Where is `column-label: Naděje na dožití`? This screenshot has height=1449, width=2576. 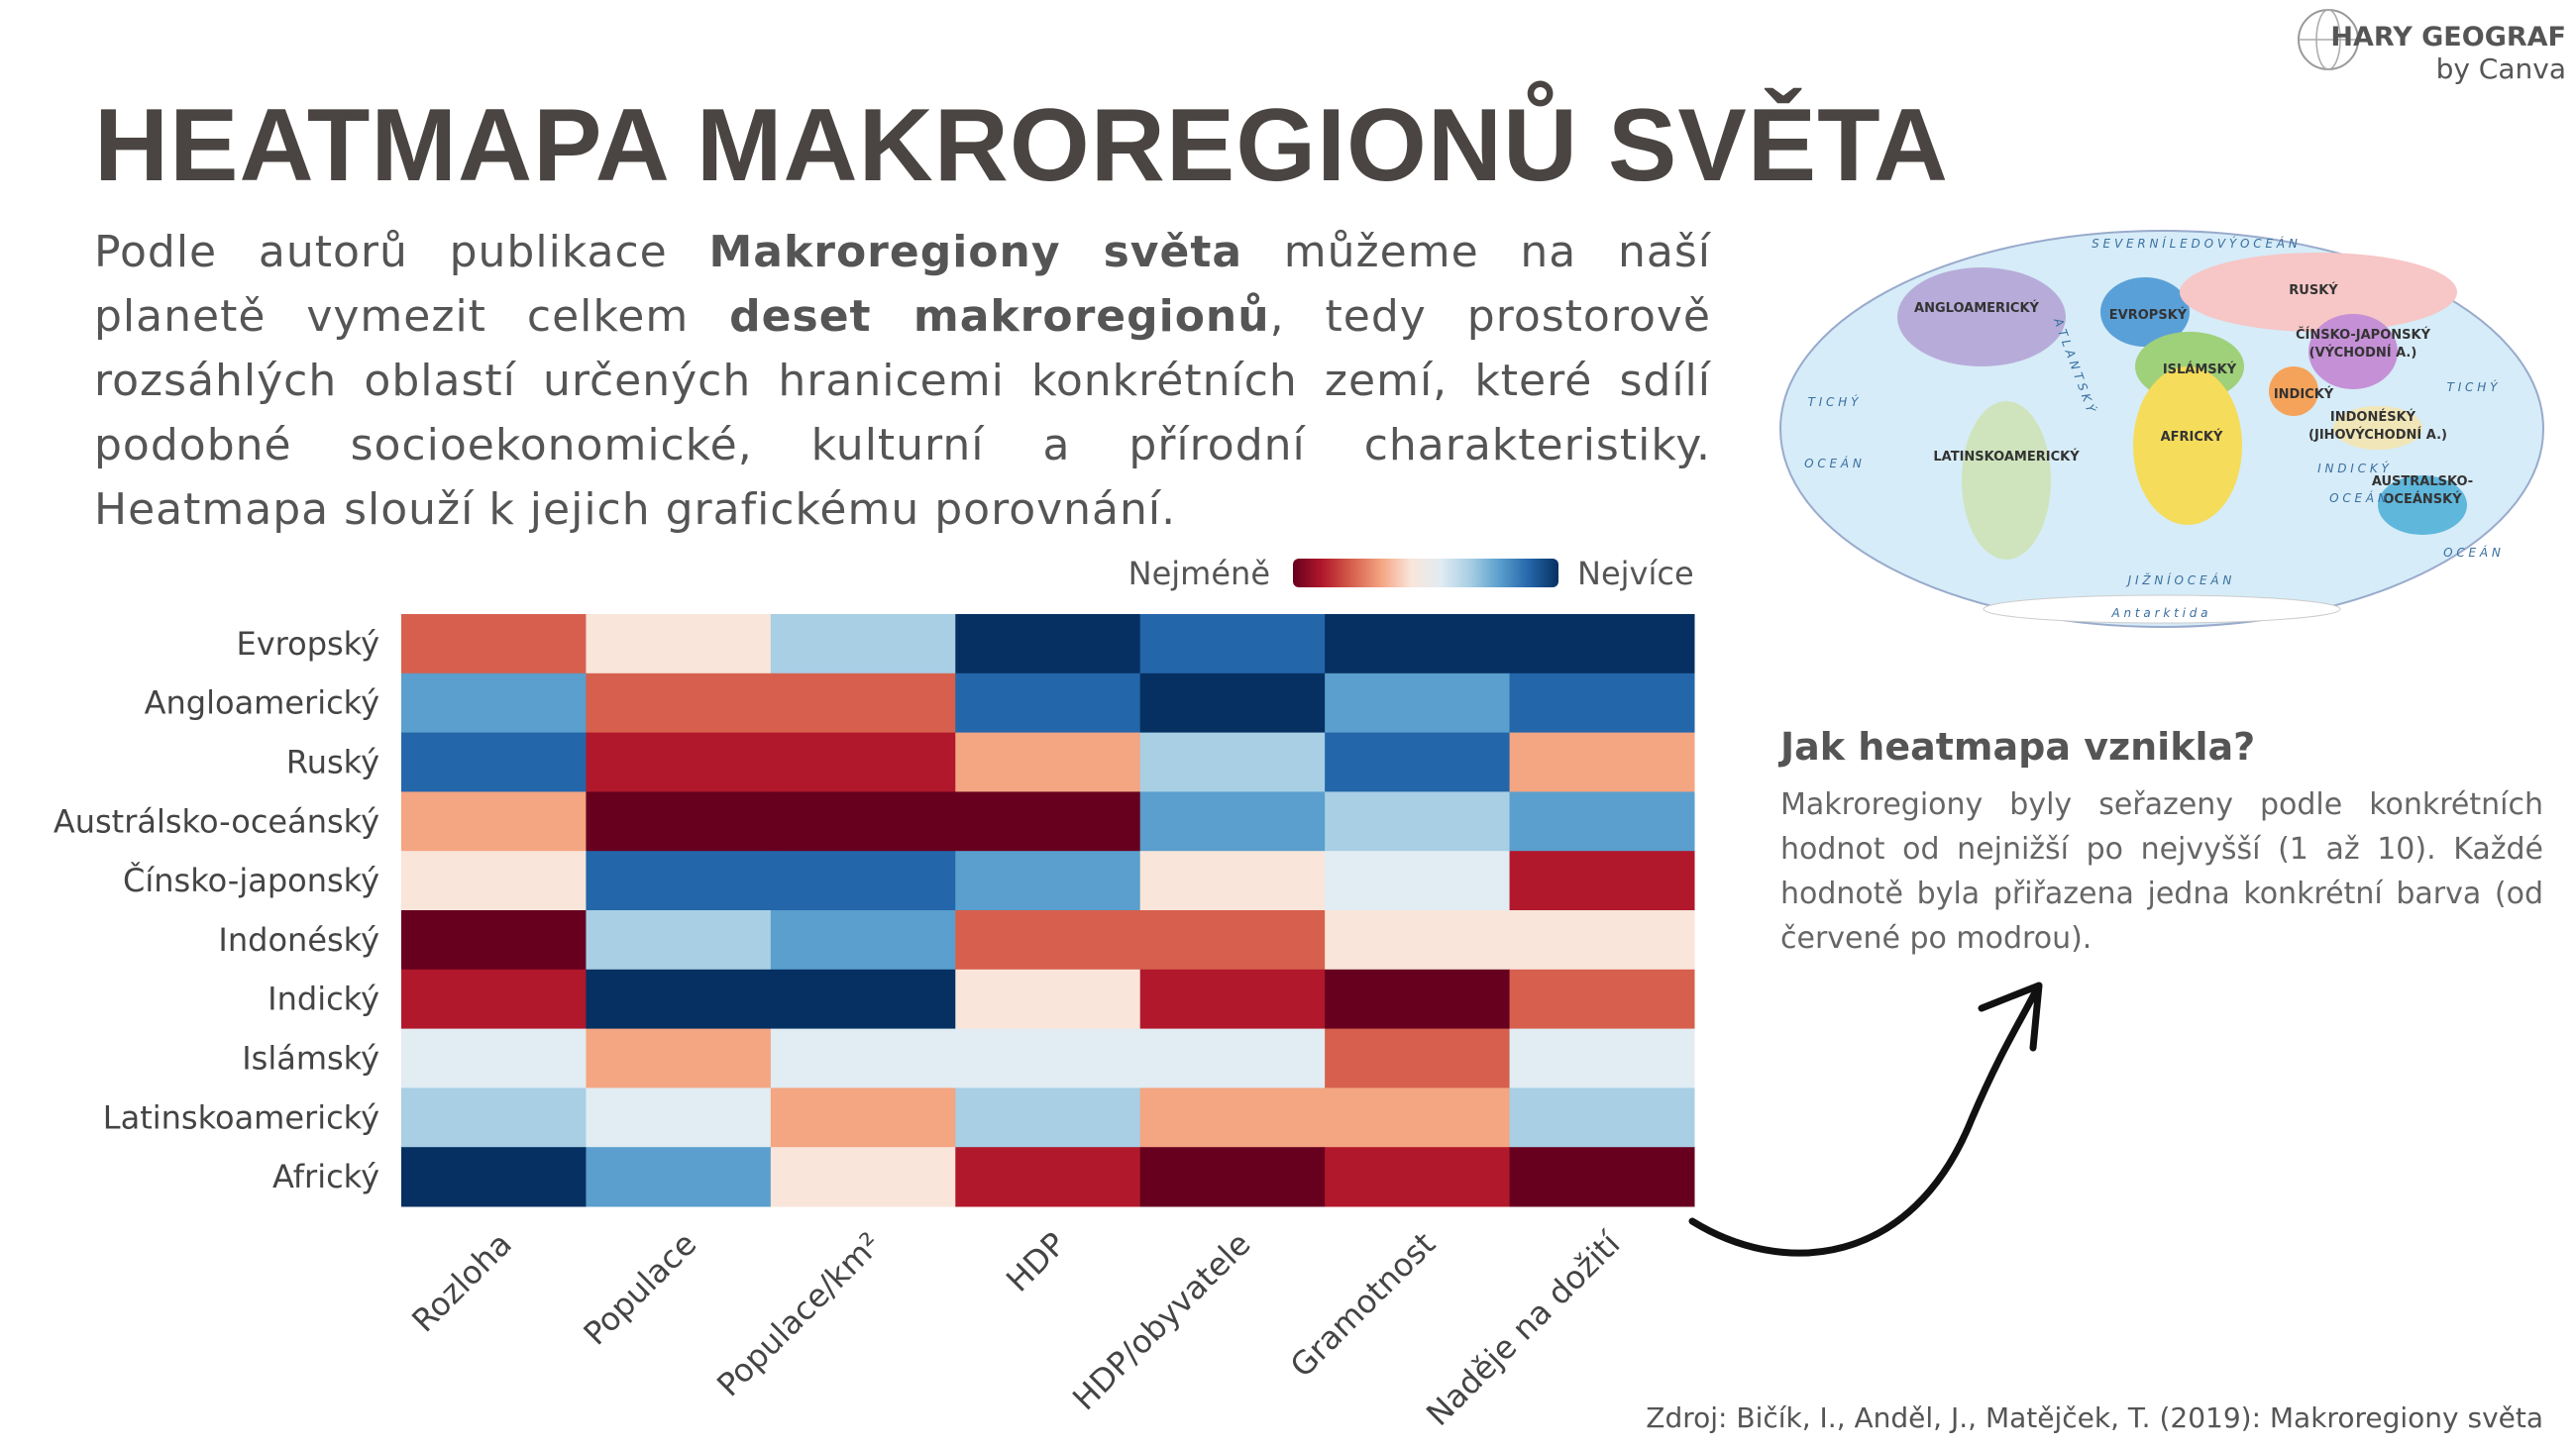 column-label: Naděje na dožití is located at coordinates (1523, 1328).